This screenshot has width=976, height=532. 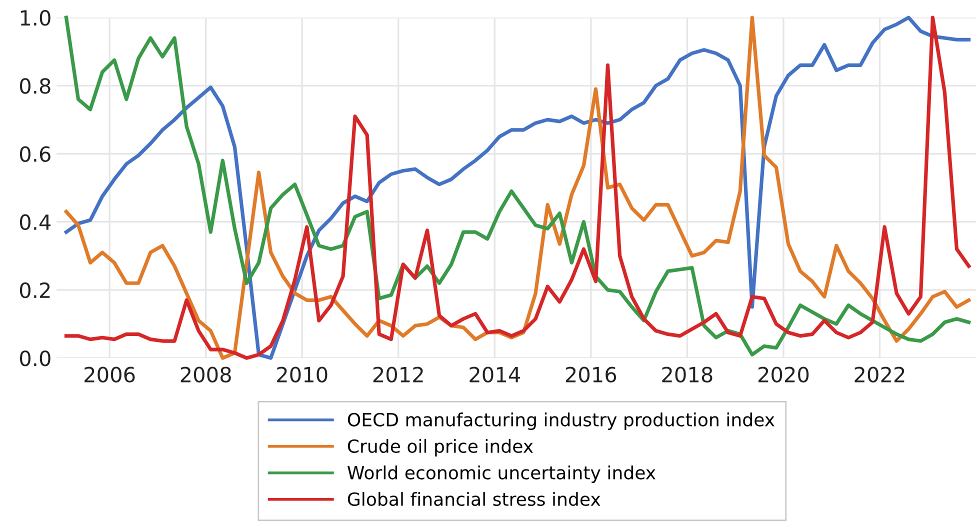 I want to click on x-tick-label: 2018, so click(x=687, y=374).